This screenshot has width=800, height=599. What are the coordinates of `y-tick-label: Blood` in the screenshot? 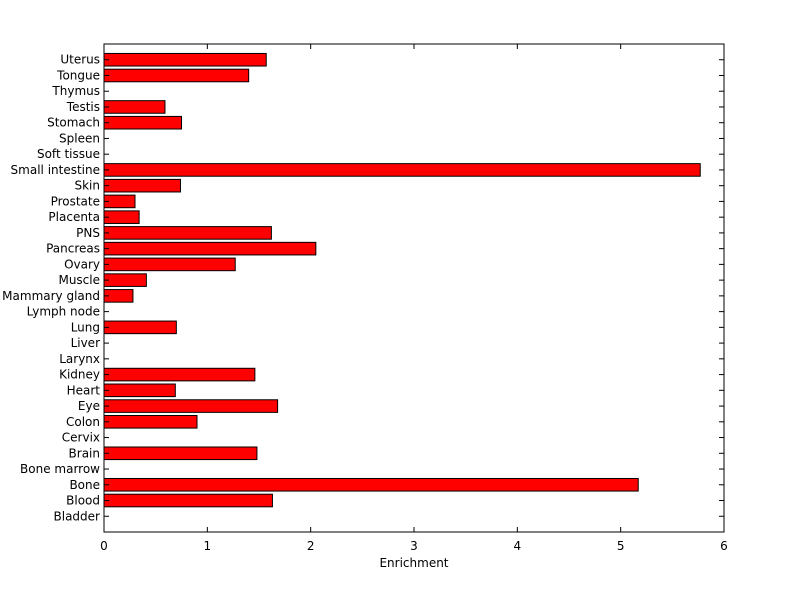 It's located at (83, 501).